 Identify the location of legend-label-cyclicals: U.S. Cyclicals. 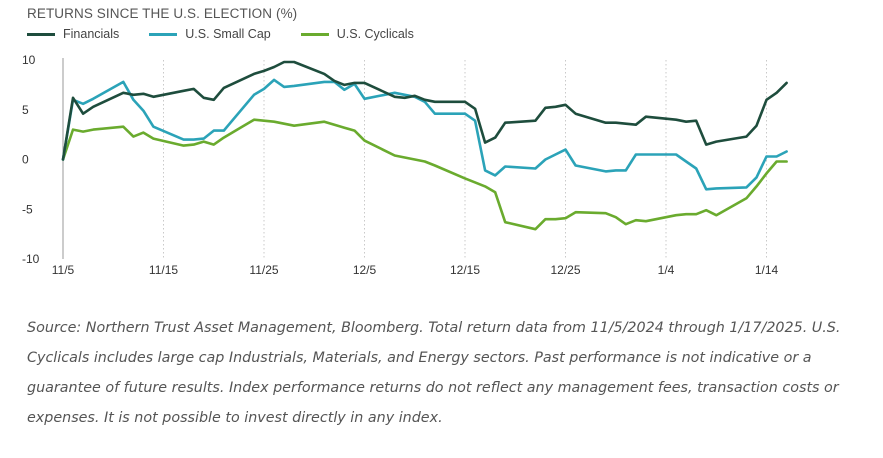
(375, 34).